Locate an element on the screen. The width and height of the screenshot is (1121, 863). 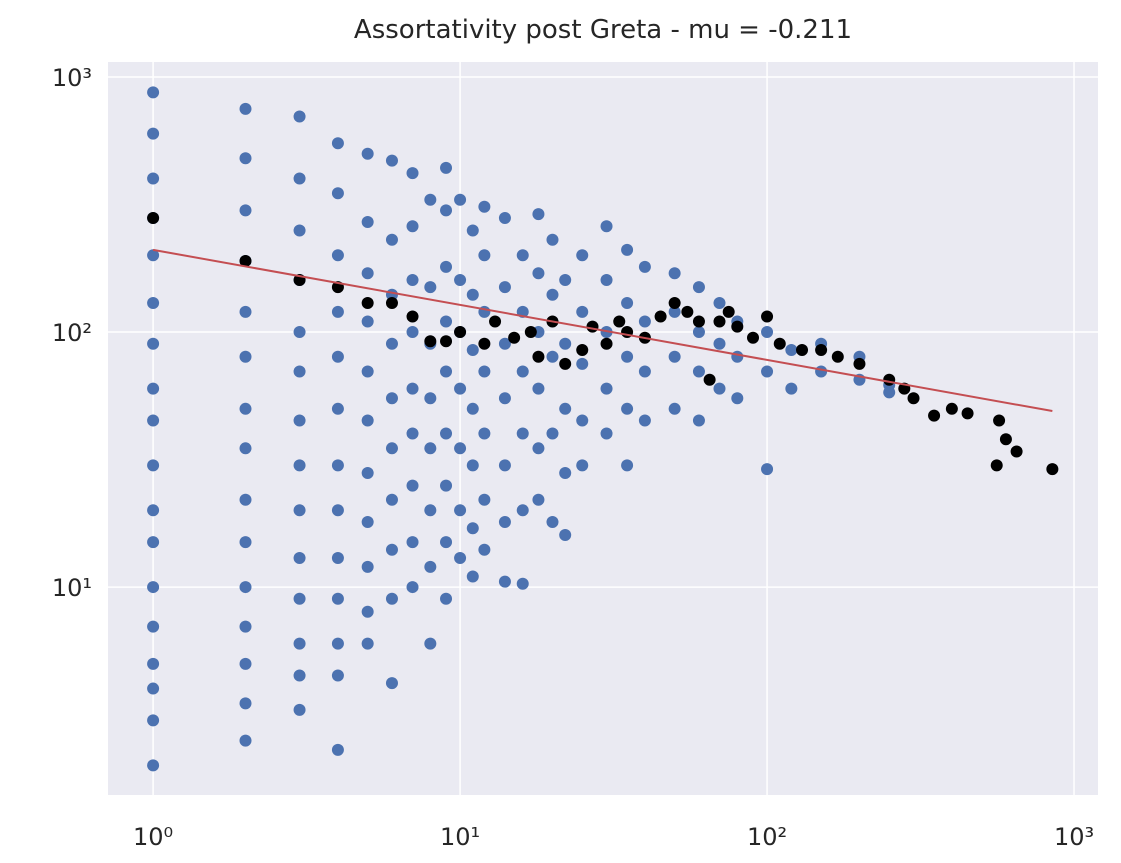
y-tick-label: 10² is located at coordinates (72, 333).